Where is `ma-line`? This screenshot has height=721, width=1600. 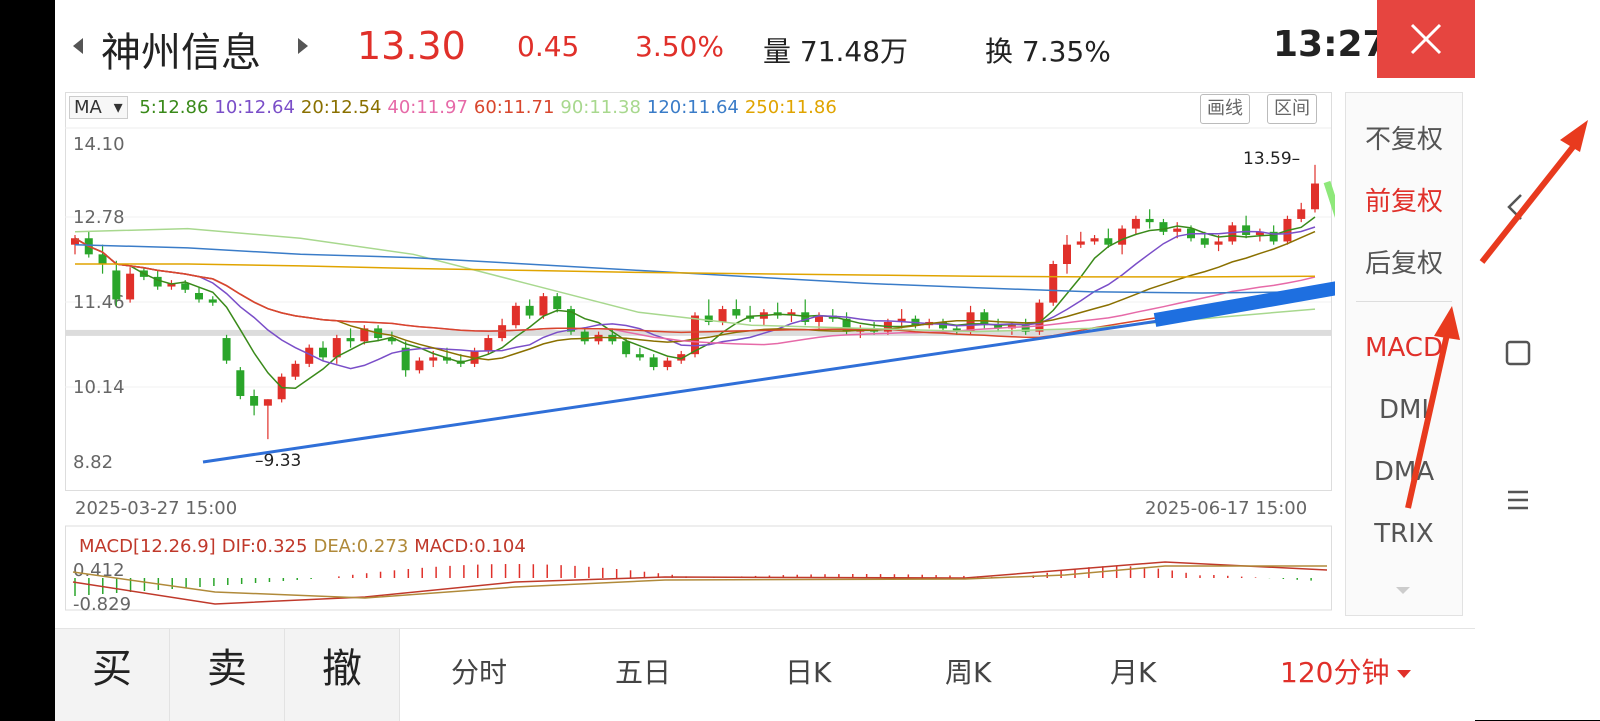
ma-line is located at coordinates (695, 287).